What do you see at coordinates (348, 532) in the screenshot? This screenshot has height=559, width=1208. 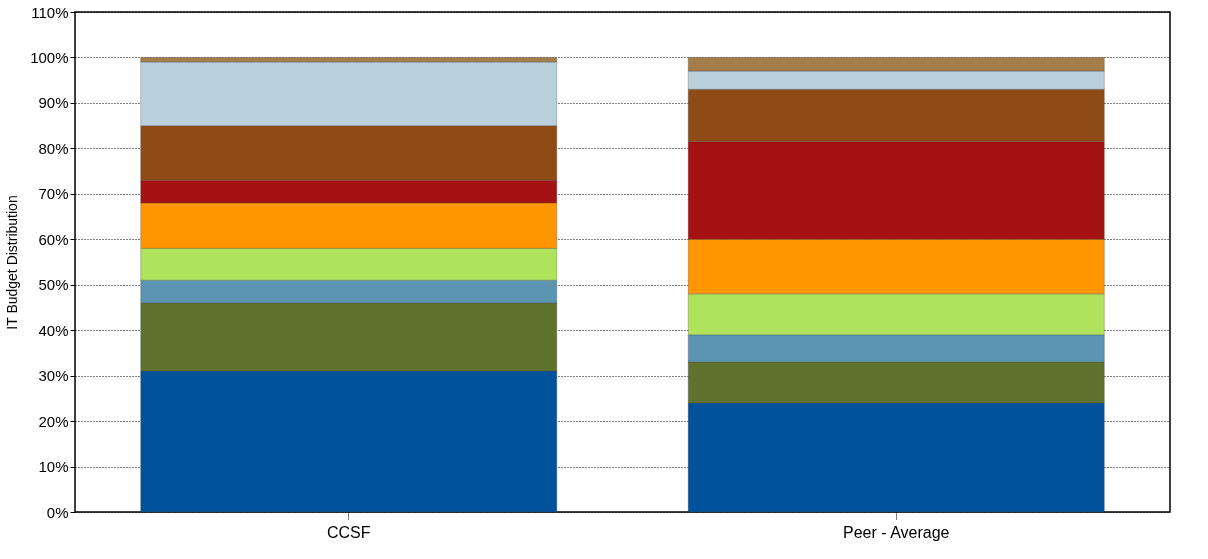 I see `x-tick-label: CCSF` at bounding box center [348, 532].